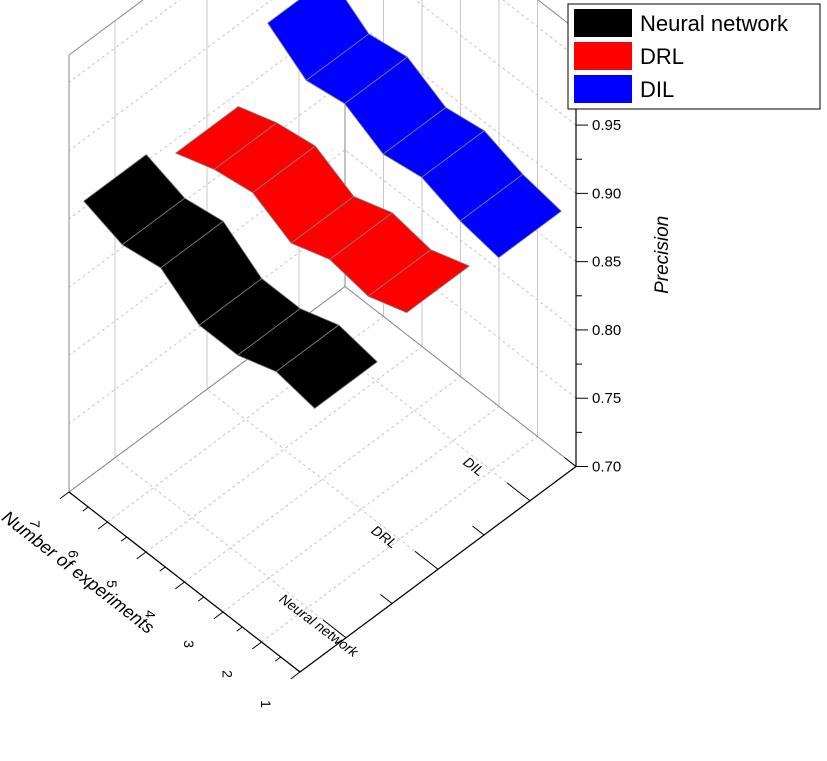  I want to click on z-tick-label: 0.75, so click(606, 398).